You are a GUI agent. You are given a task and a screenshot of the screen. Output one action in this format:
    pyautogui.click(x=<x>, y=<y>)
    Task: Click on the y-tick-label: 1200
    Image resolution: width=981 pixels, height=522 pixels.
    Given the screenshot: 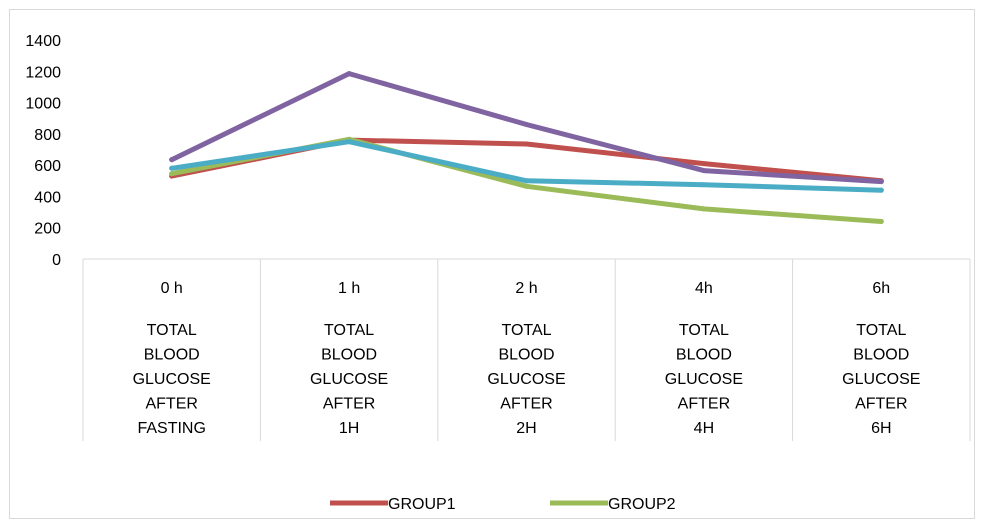 What is the action you would take?
    pyautogui.click(x=43, y=72)
    